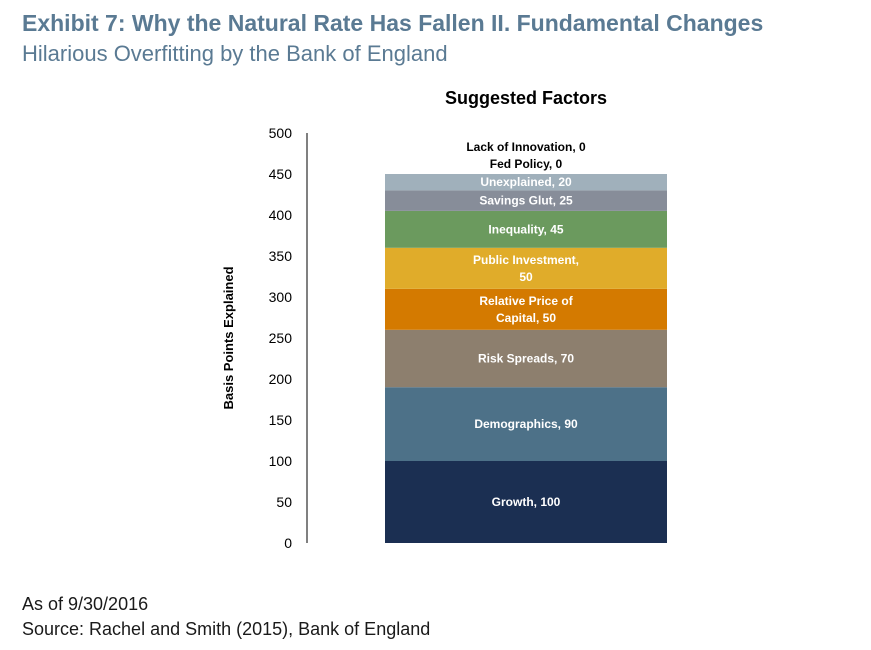 This screenshot has height=650, width=871. I want to click on bar-segment-growth, so click(526, 502).